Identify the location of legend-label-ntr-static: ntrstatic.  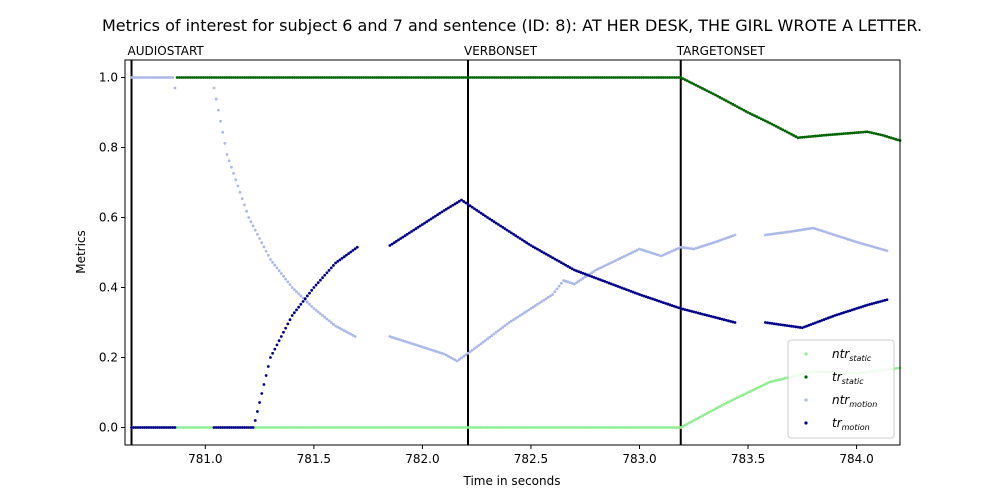
(852, 355).